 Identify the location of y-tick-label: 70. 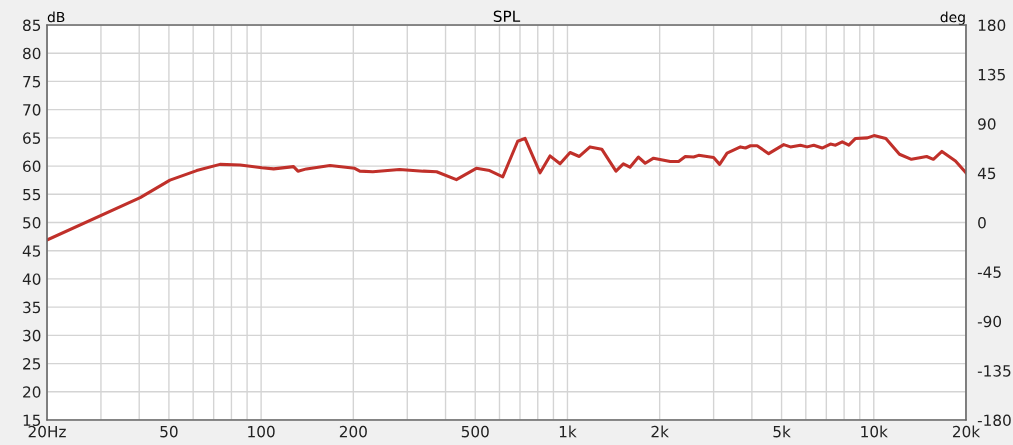
(32, 110).